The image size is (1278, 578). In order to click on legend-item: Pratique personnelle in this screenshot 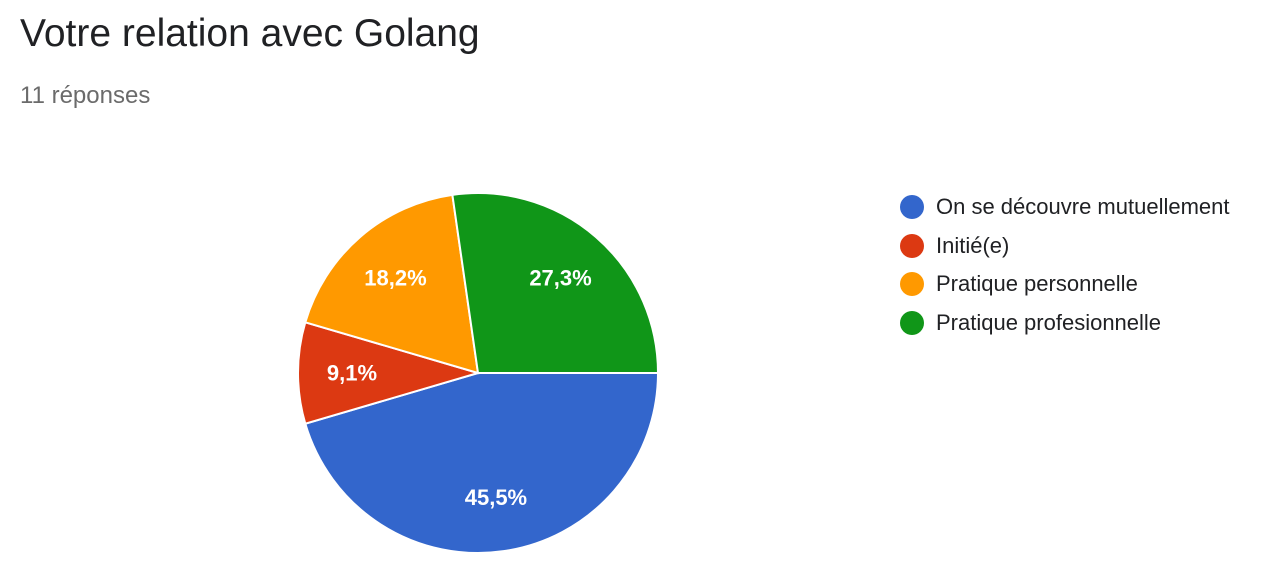, I will do `click(1085, 284)`.